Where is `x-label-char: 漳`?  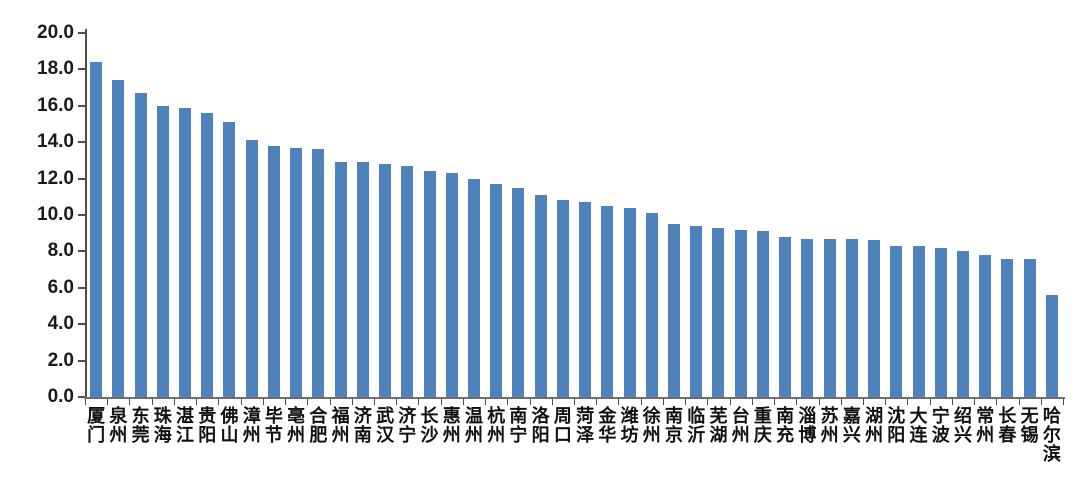
x-label-char: 漳 is located at coordinates (251, 416).